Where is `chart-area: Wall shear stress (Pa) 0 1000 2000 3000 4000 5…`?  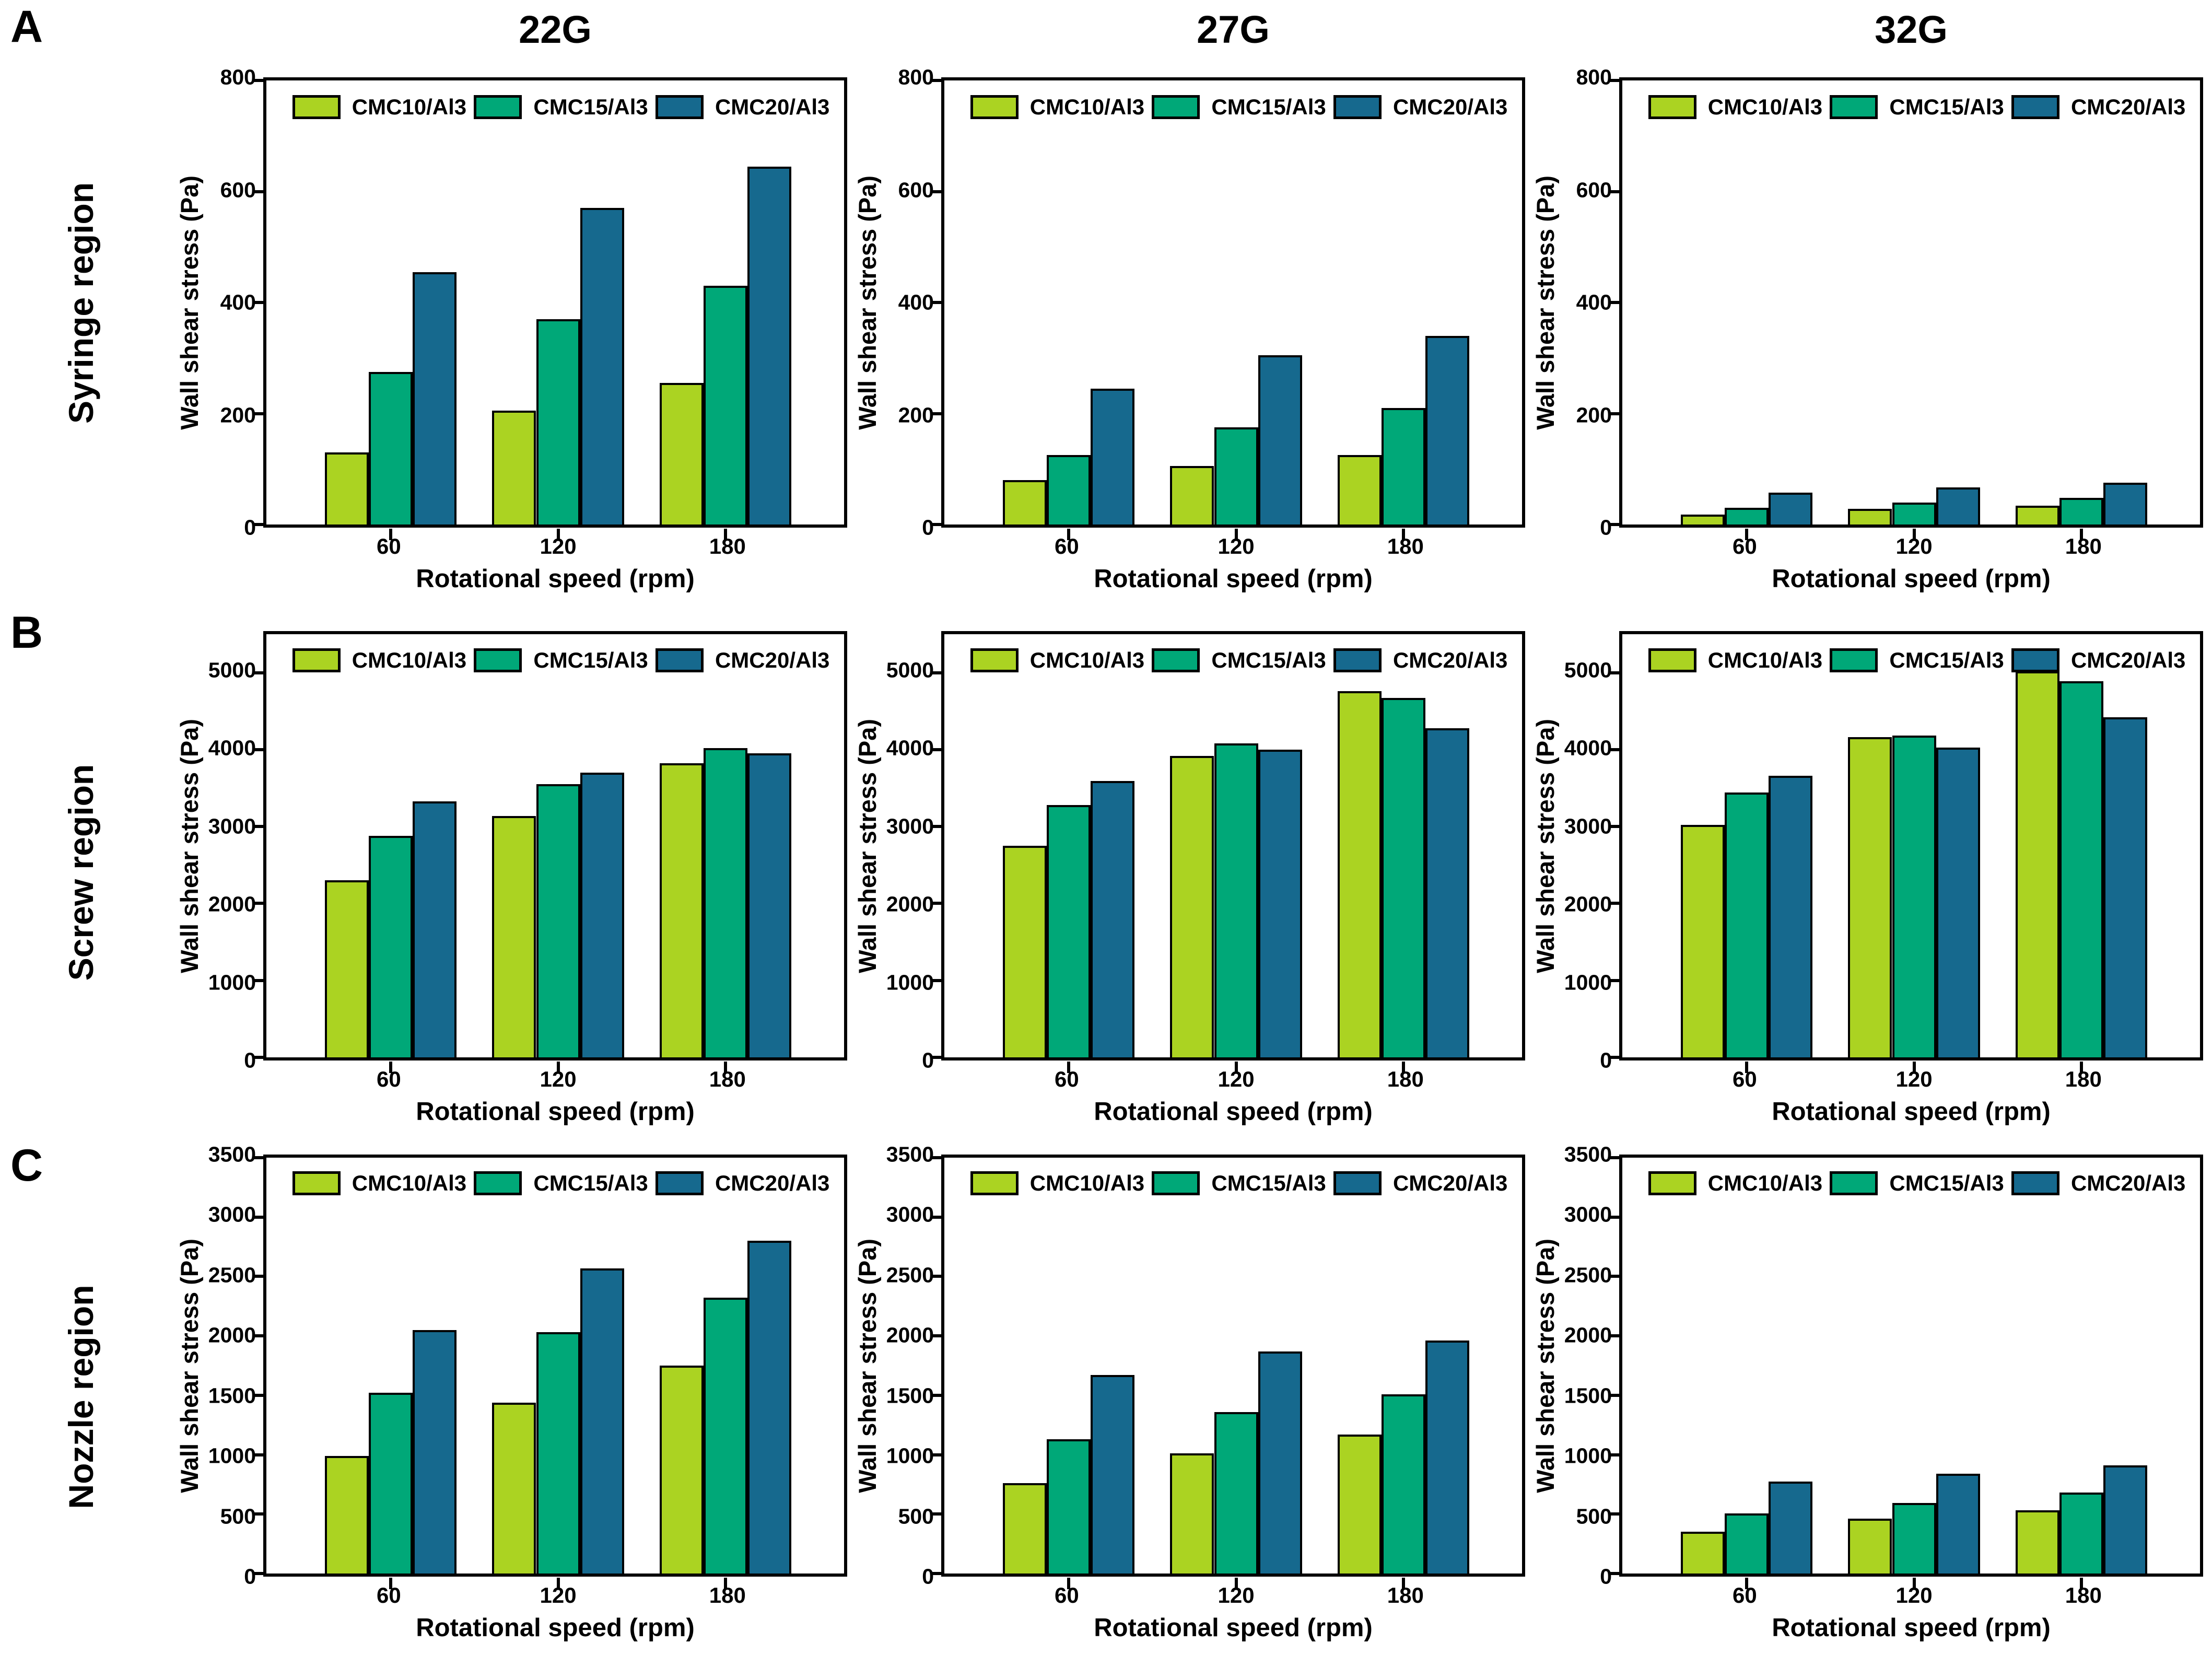 chart-area: Wall shear stress (Pa) 0 1000 2000 3000 4000 5… is located at coordinates (1187, 839).